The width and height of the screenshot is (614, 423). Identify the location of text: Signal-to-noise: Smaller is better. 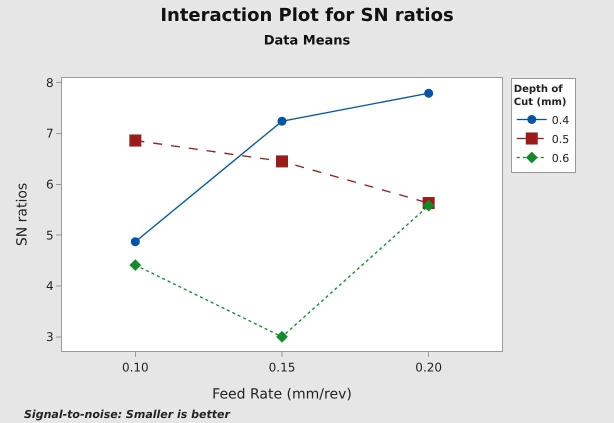
(127, 414).